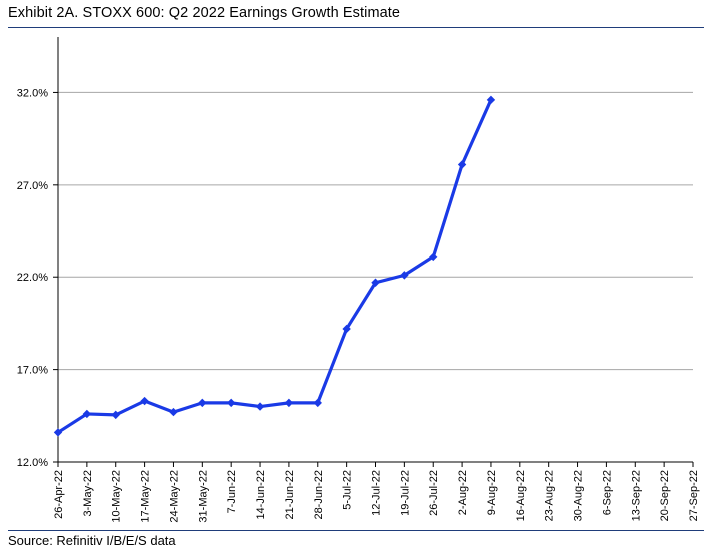  I want to click on x-tick-label: 14-Jun-22, so click(261, 495).